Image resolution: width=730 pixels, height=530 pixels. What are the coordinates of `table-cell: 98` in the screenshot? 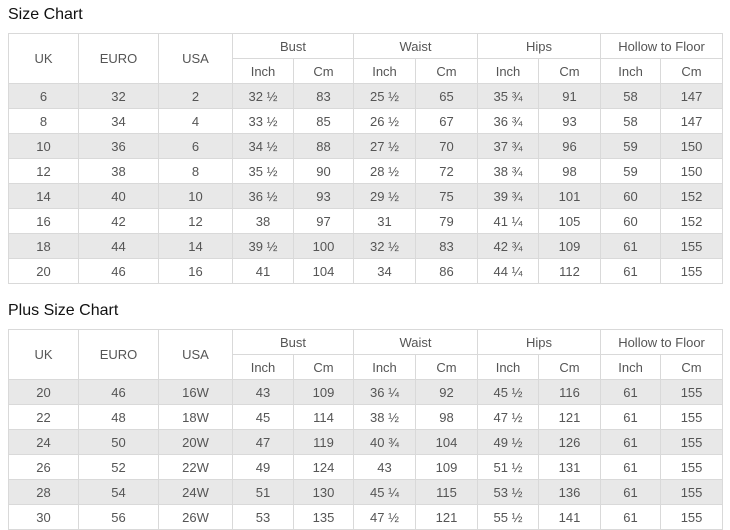 It's located at (447, 417).